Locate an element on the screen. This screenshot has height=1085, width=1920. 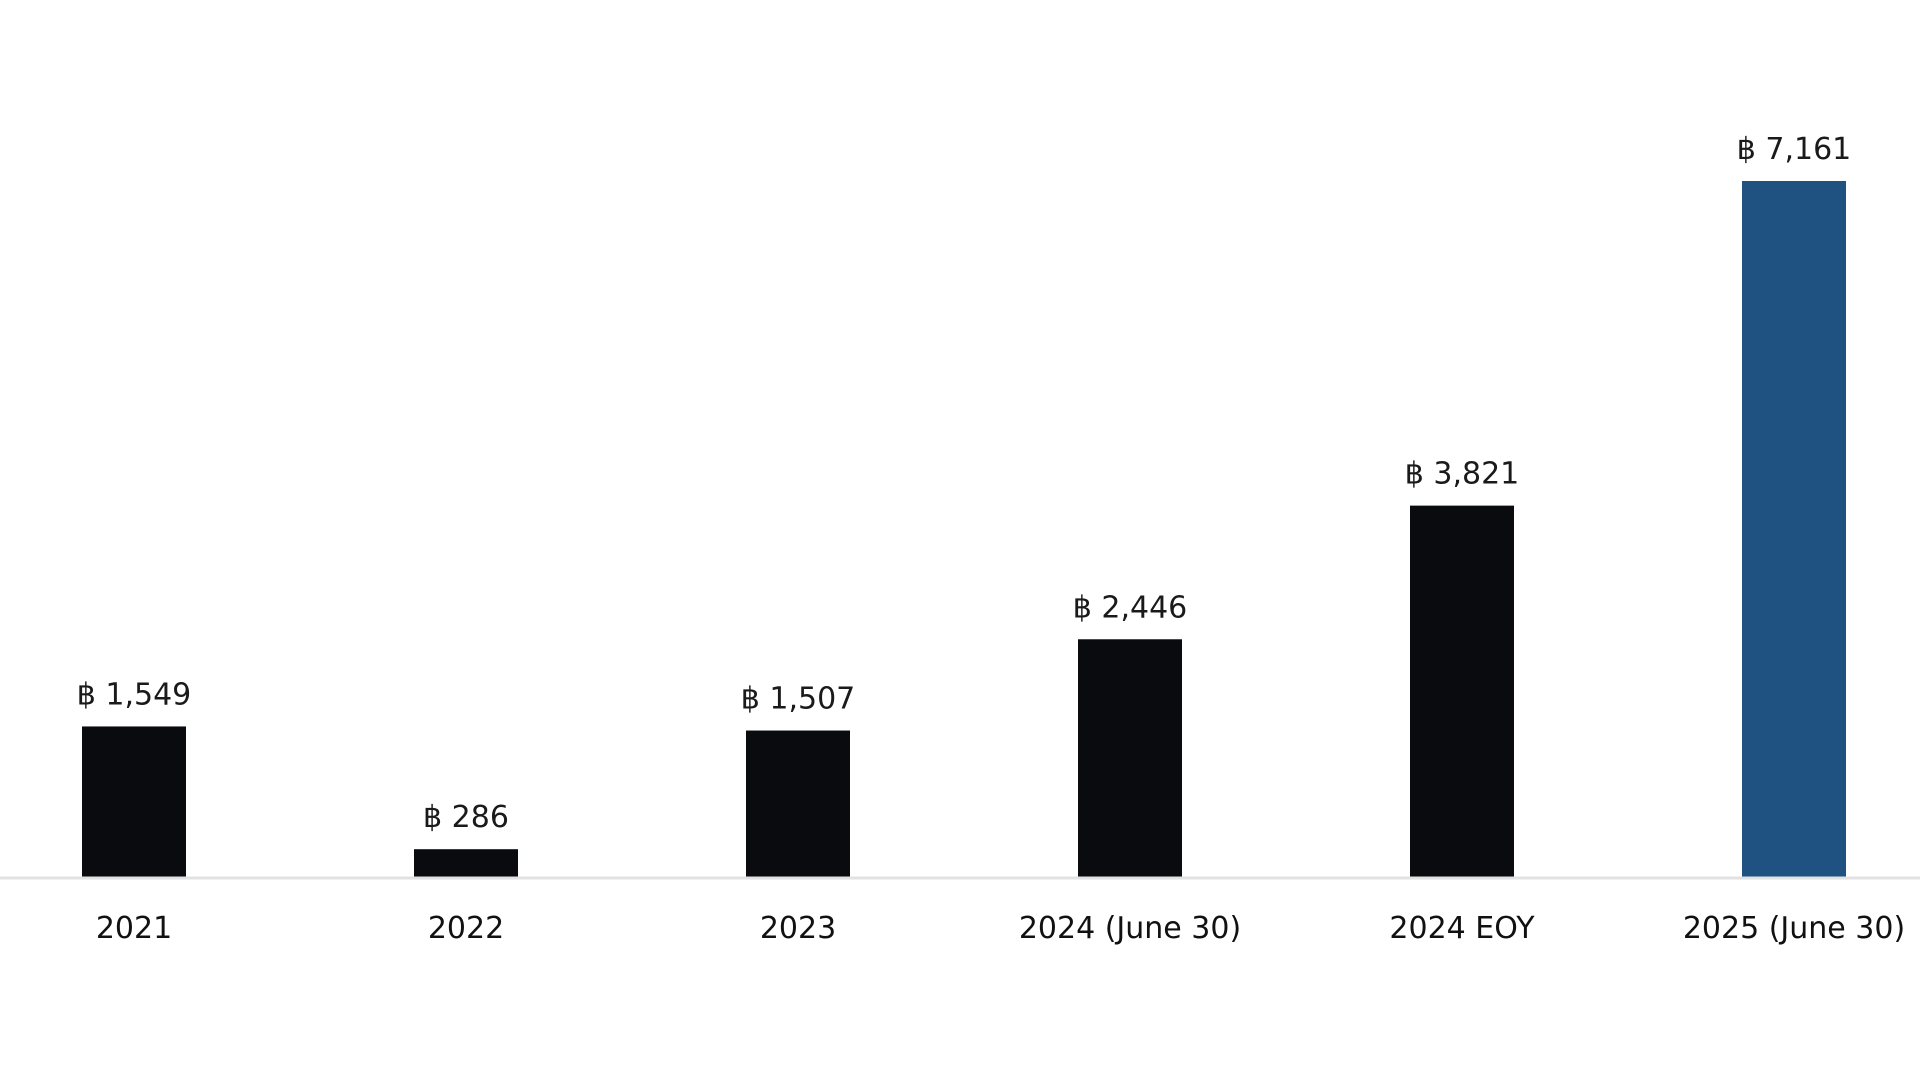
value-label-0: ฿ 1,549 is located at coordinates (134, 694).